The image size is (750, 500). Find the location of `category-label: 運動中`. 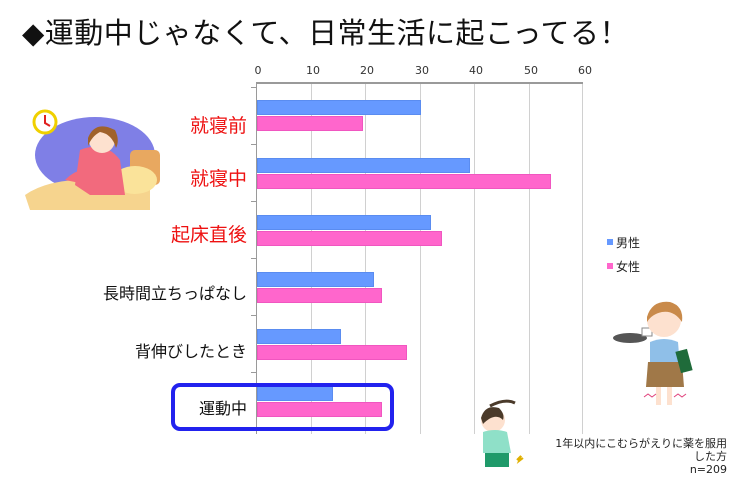

category-label: 運動中 is located at coordinates (222, 408).